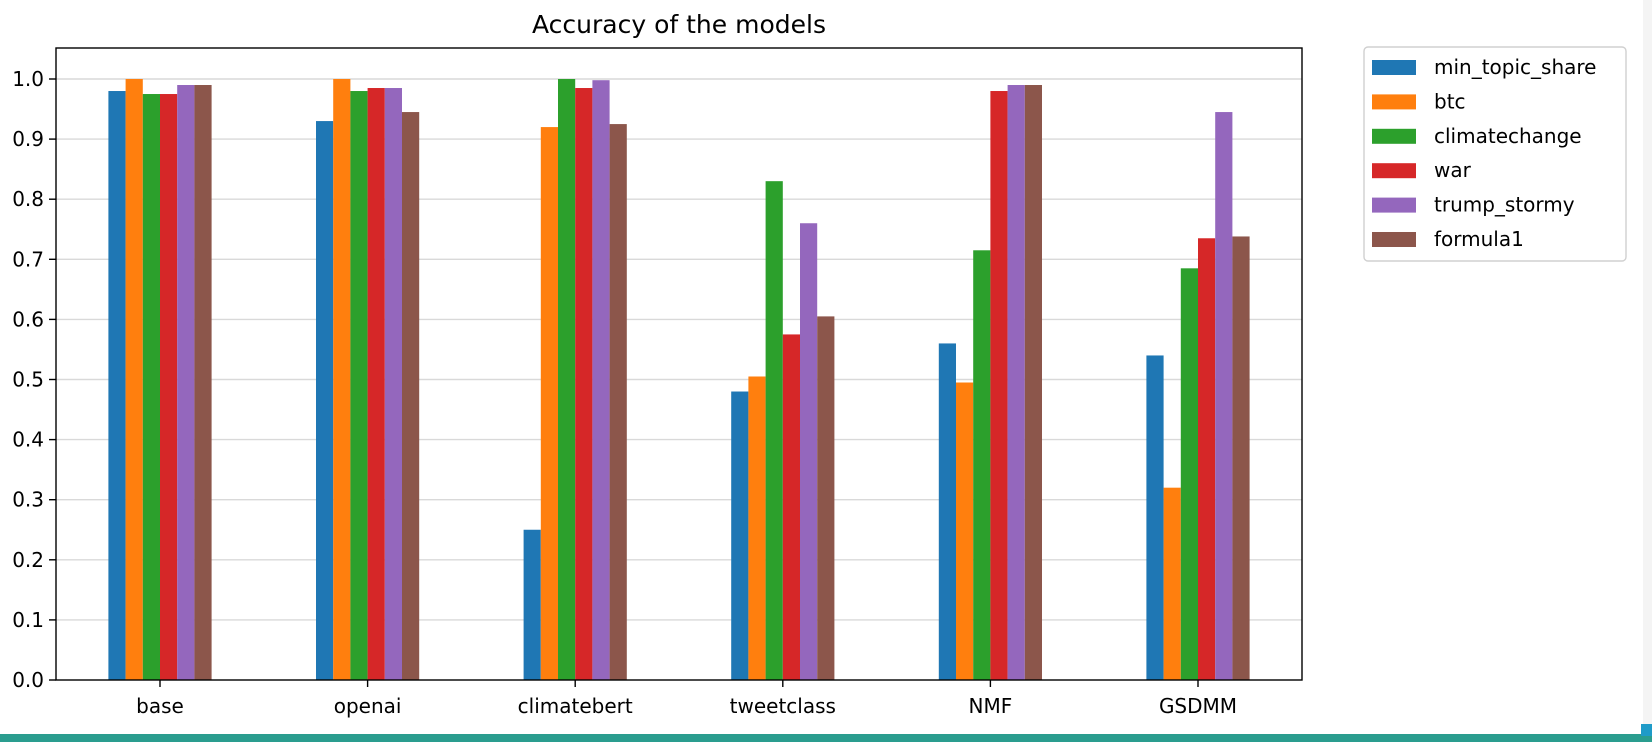  I want to click on bar-btc-NMF, so click(965, 531).